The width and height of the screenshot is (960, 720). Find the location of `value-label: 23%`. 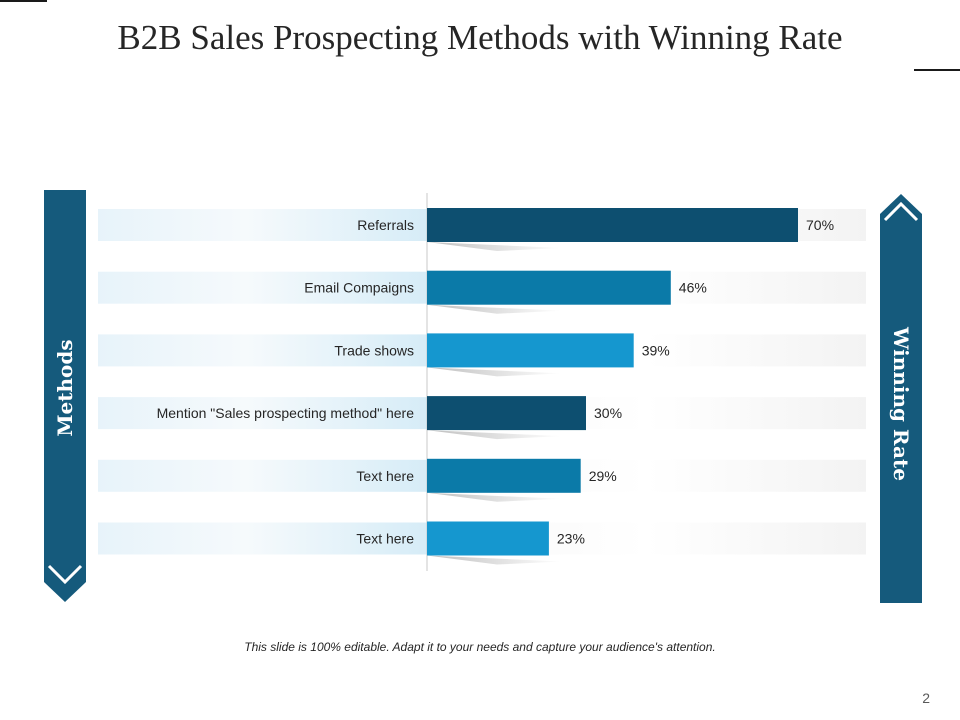

value-label: 23% is located at coordinates (571, 539).